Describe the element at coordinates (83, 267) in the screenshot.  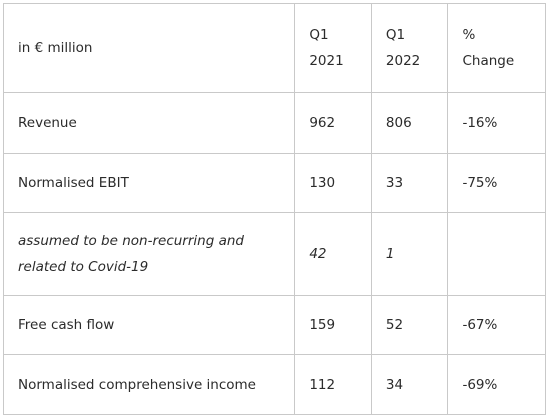
I see `row-label-line2: related to Covid-19` at that location.